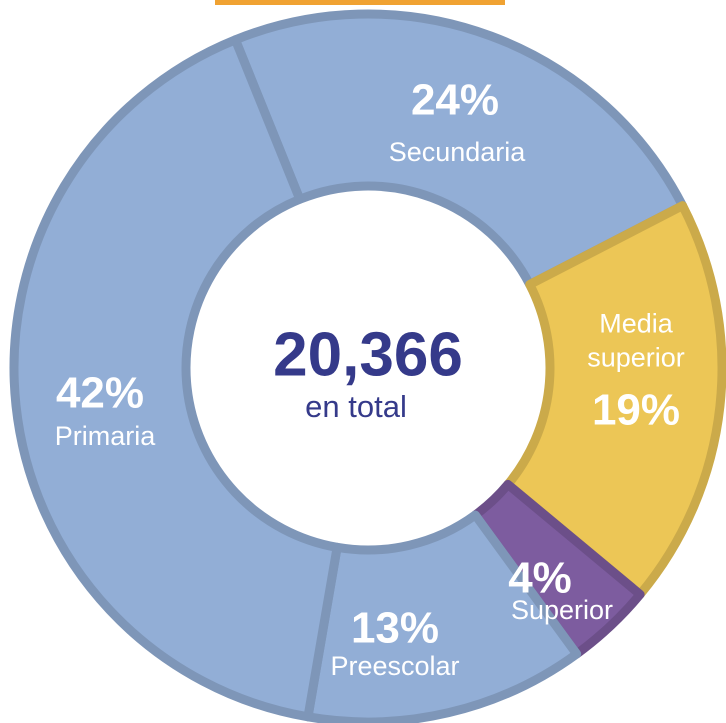 This screenshot has width=726, height=723. I want to click on slice, so click(442, 616).